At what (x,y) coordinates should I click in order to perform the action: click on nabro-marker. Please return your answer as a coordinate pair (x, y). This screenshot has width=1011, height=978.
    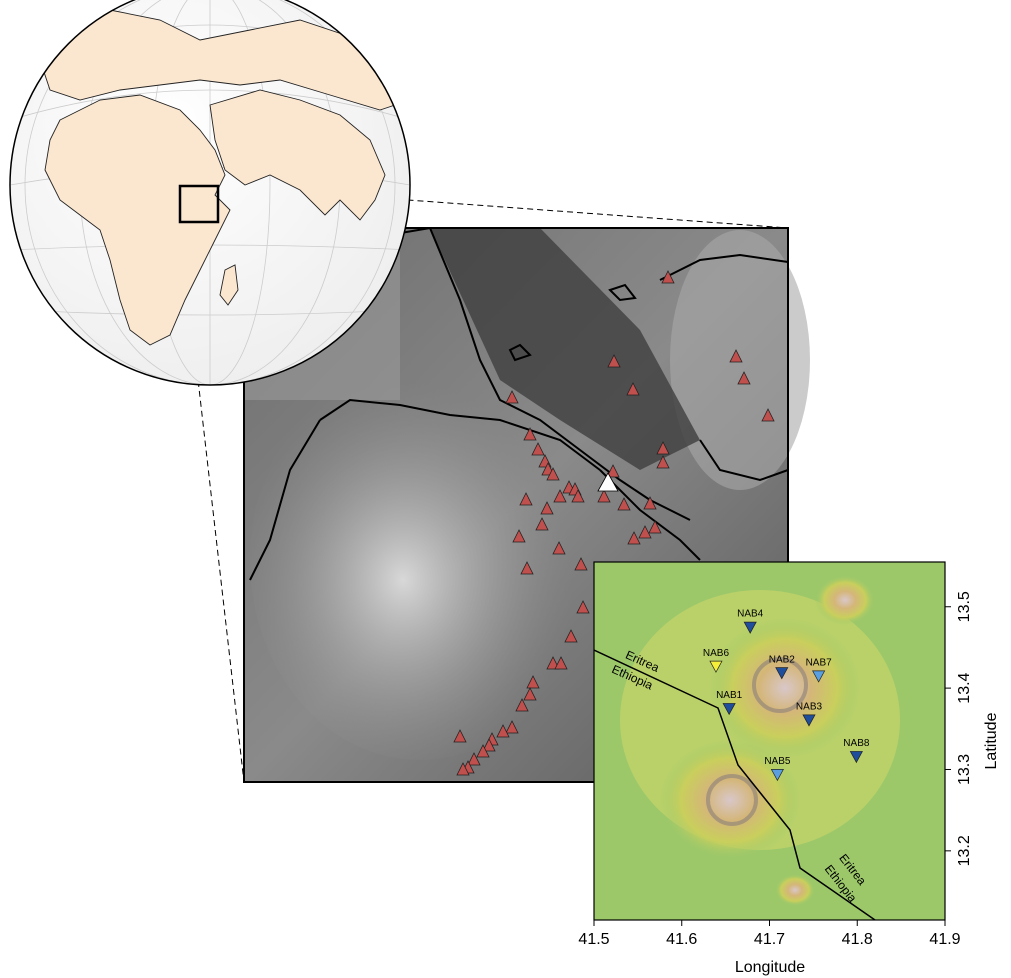
    Looking at the image, I should click on (608, 482).